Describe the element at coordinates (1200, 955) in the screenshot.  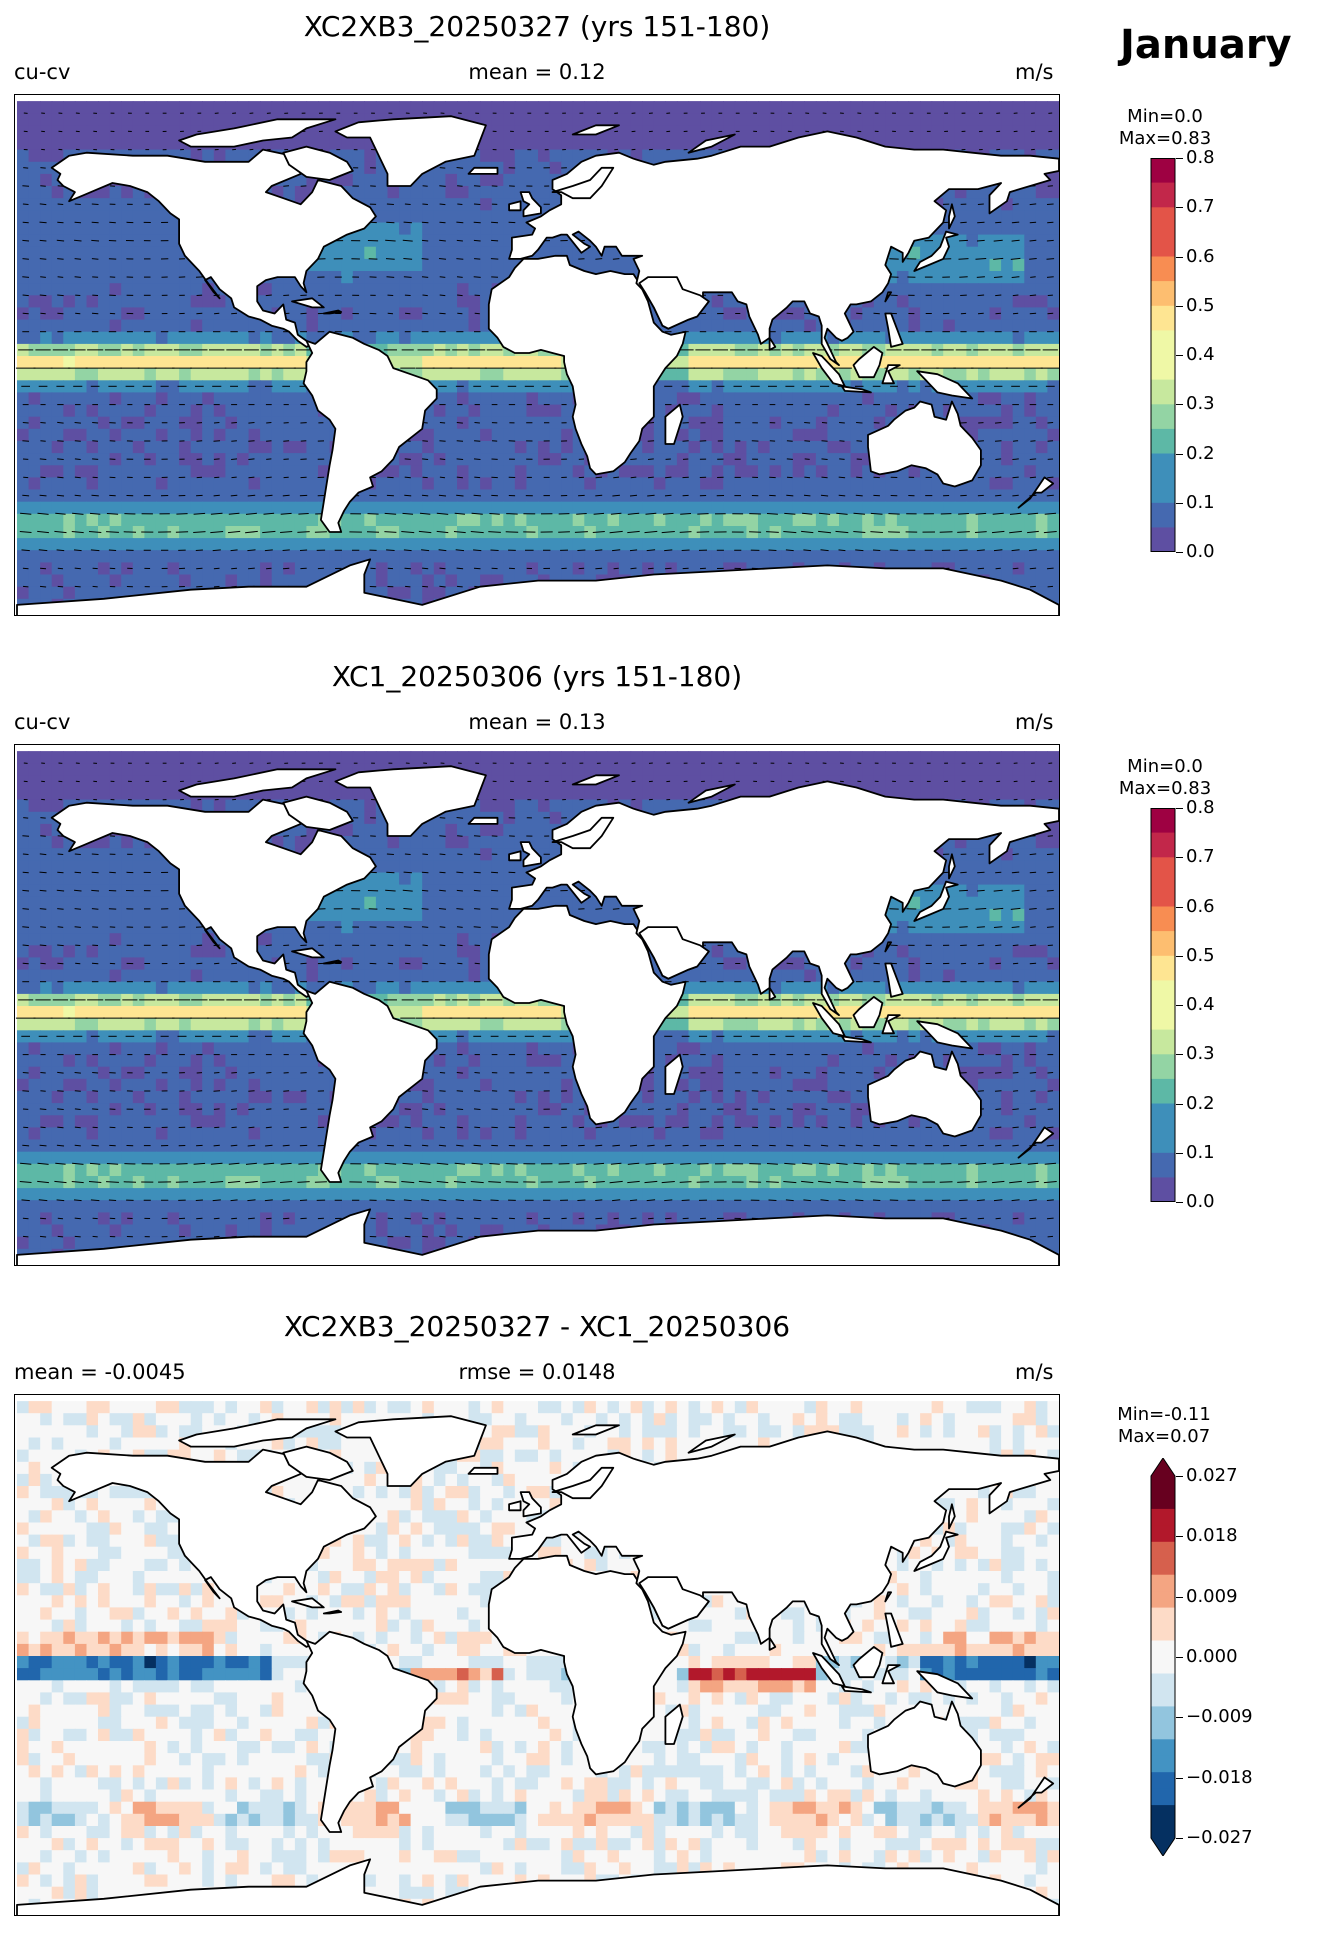
I see `colorbar-tick-label: 0.5` at that location.